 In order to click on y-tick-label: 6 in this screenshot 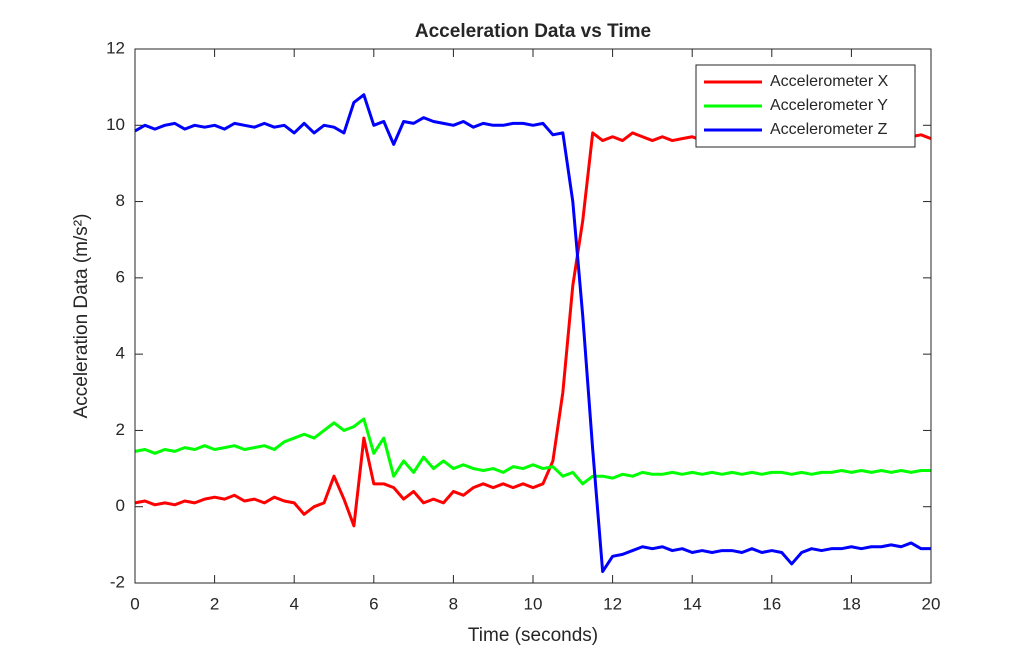, I will do `click(120, 276)`.